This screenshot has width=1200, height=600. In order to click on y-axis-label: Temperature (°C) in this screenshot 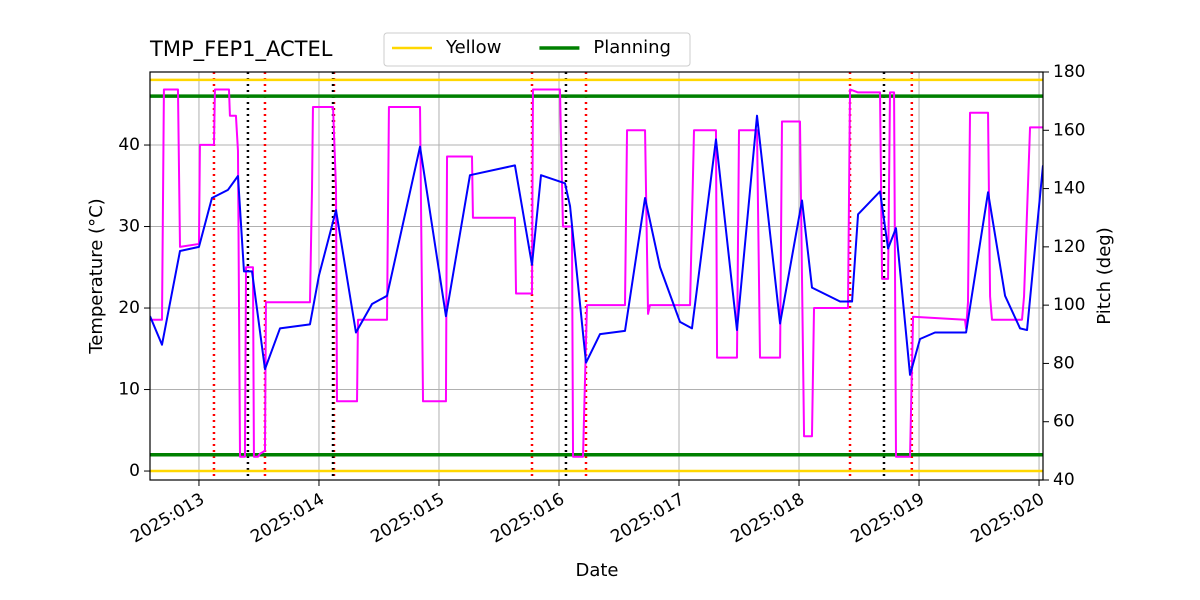, I will do `click(96, 276)`.